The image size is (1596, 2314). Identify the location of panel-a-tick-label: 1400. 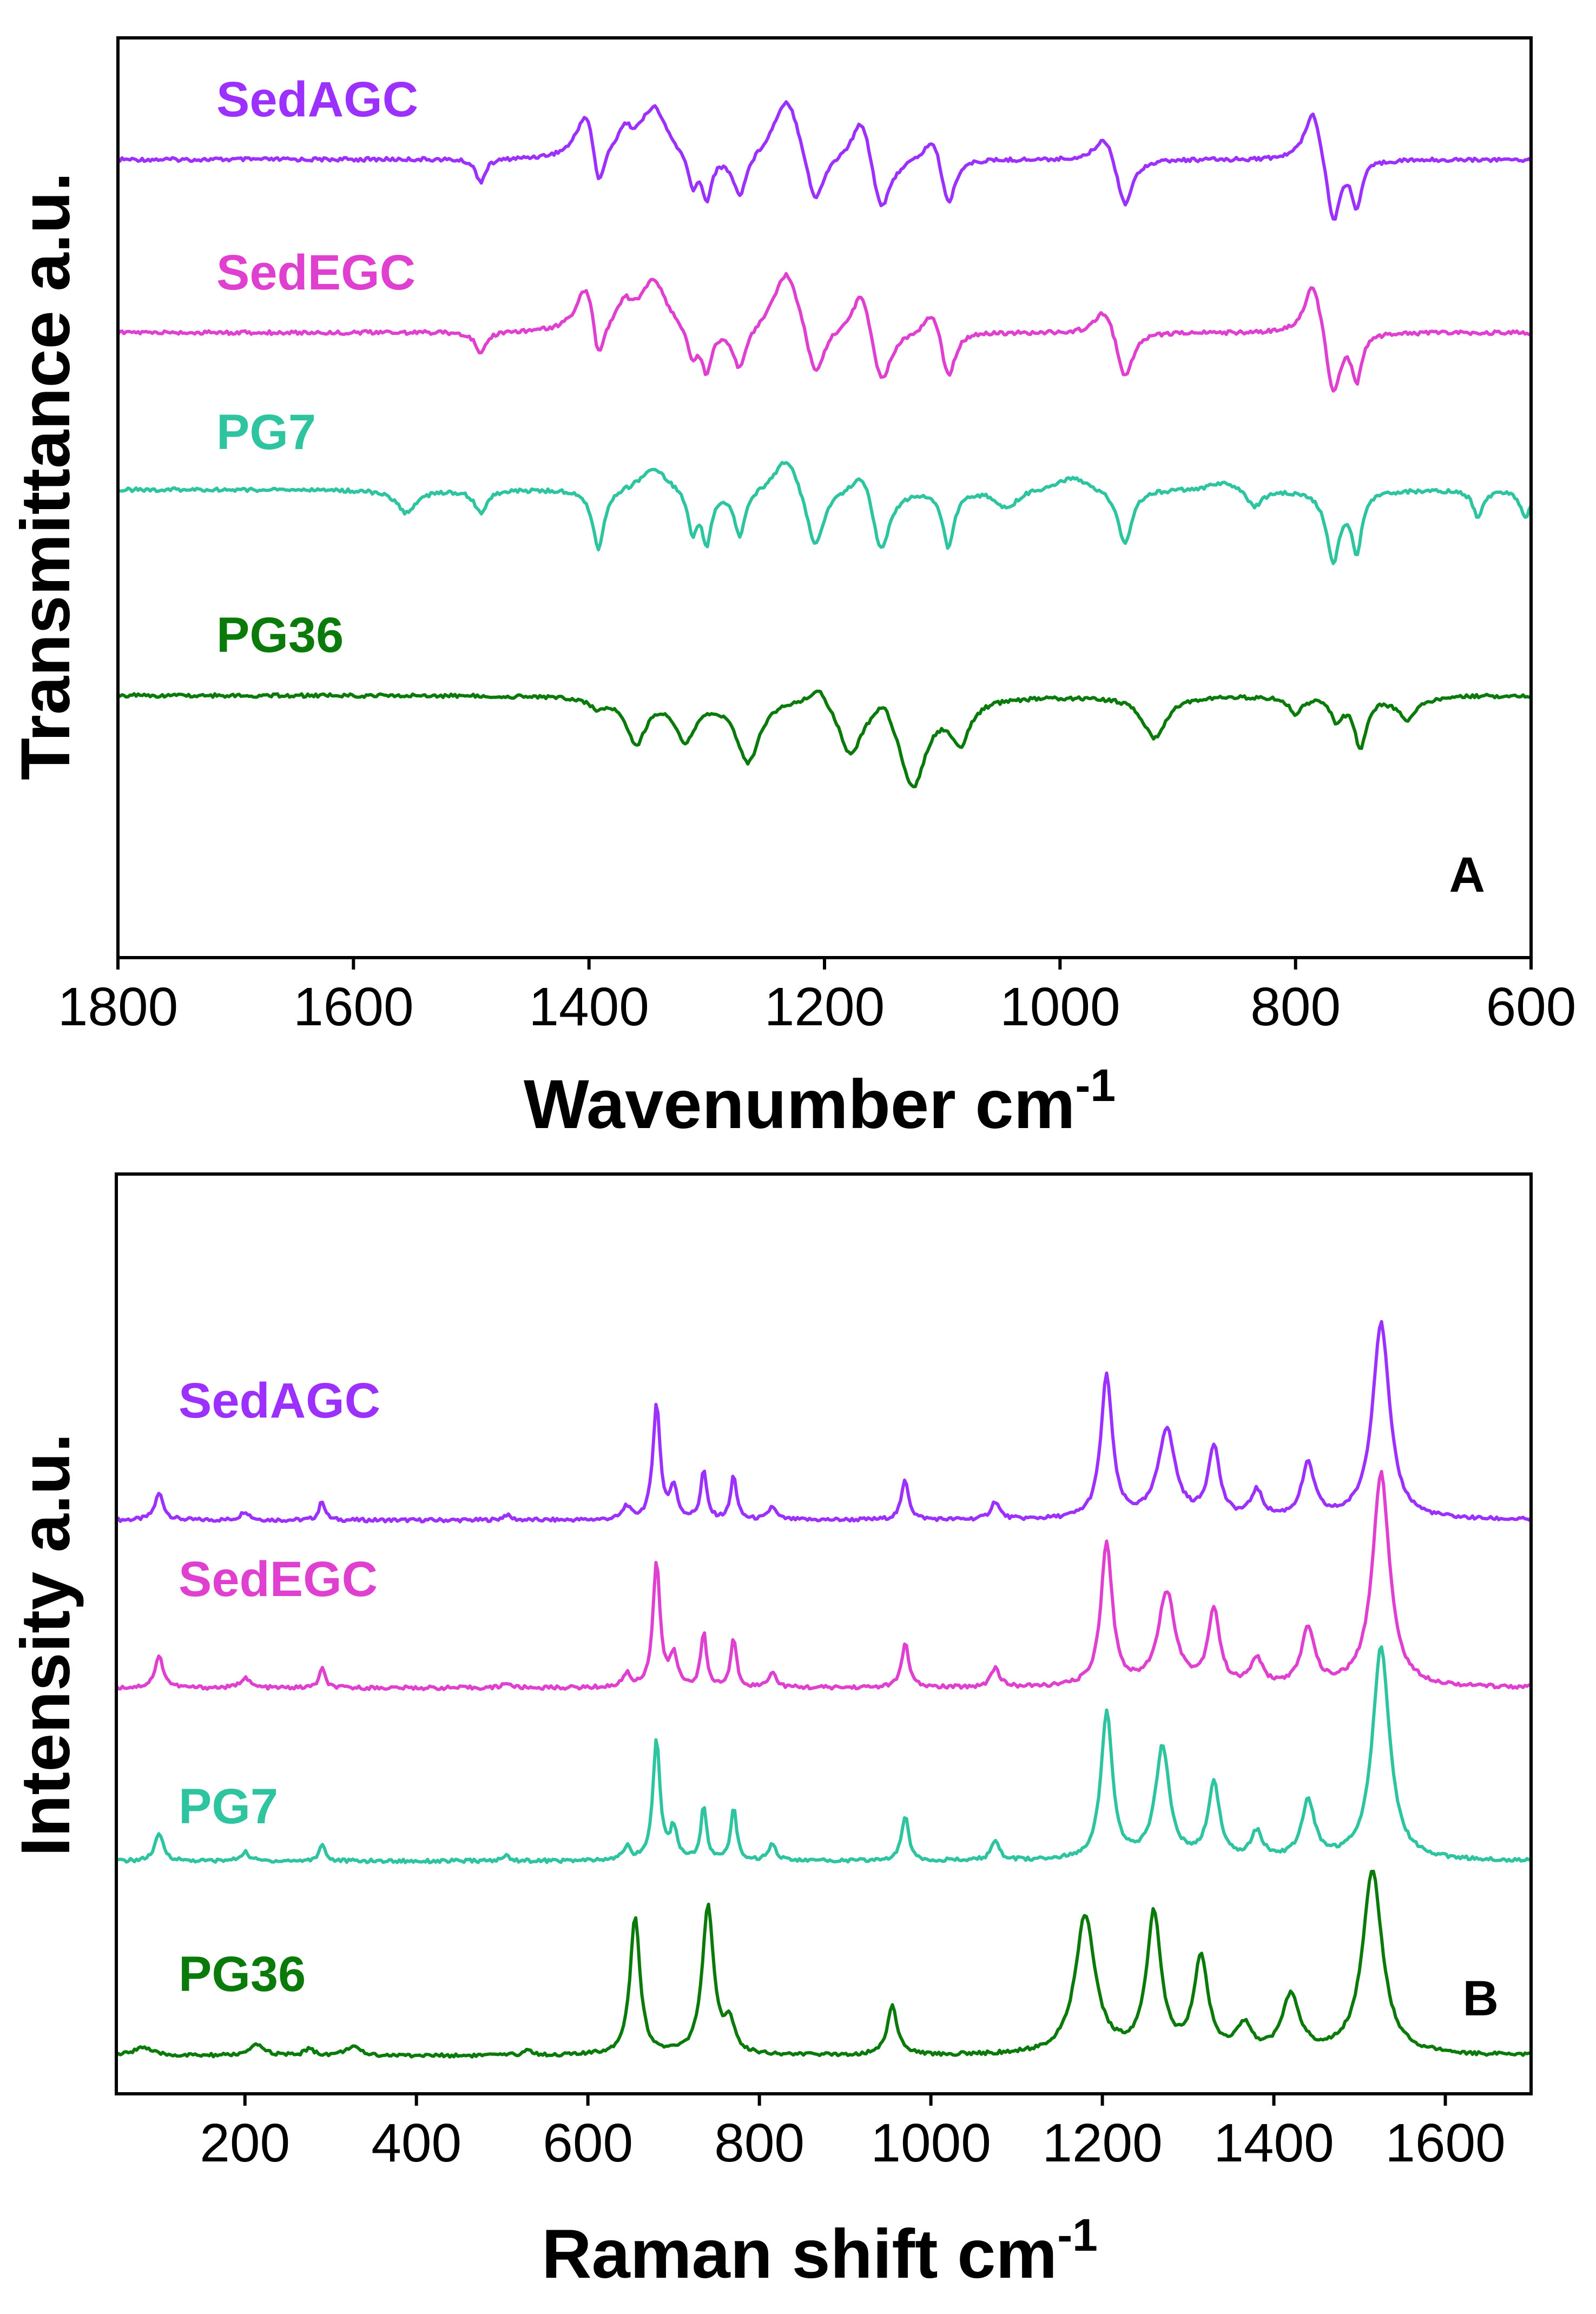
(589, 1007).